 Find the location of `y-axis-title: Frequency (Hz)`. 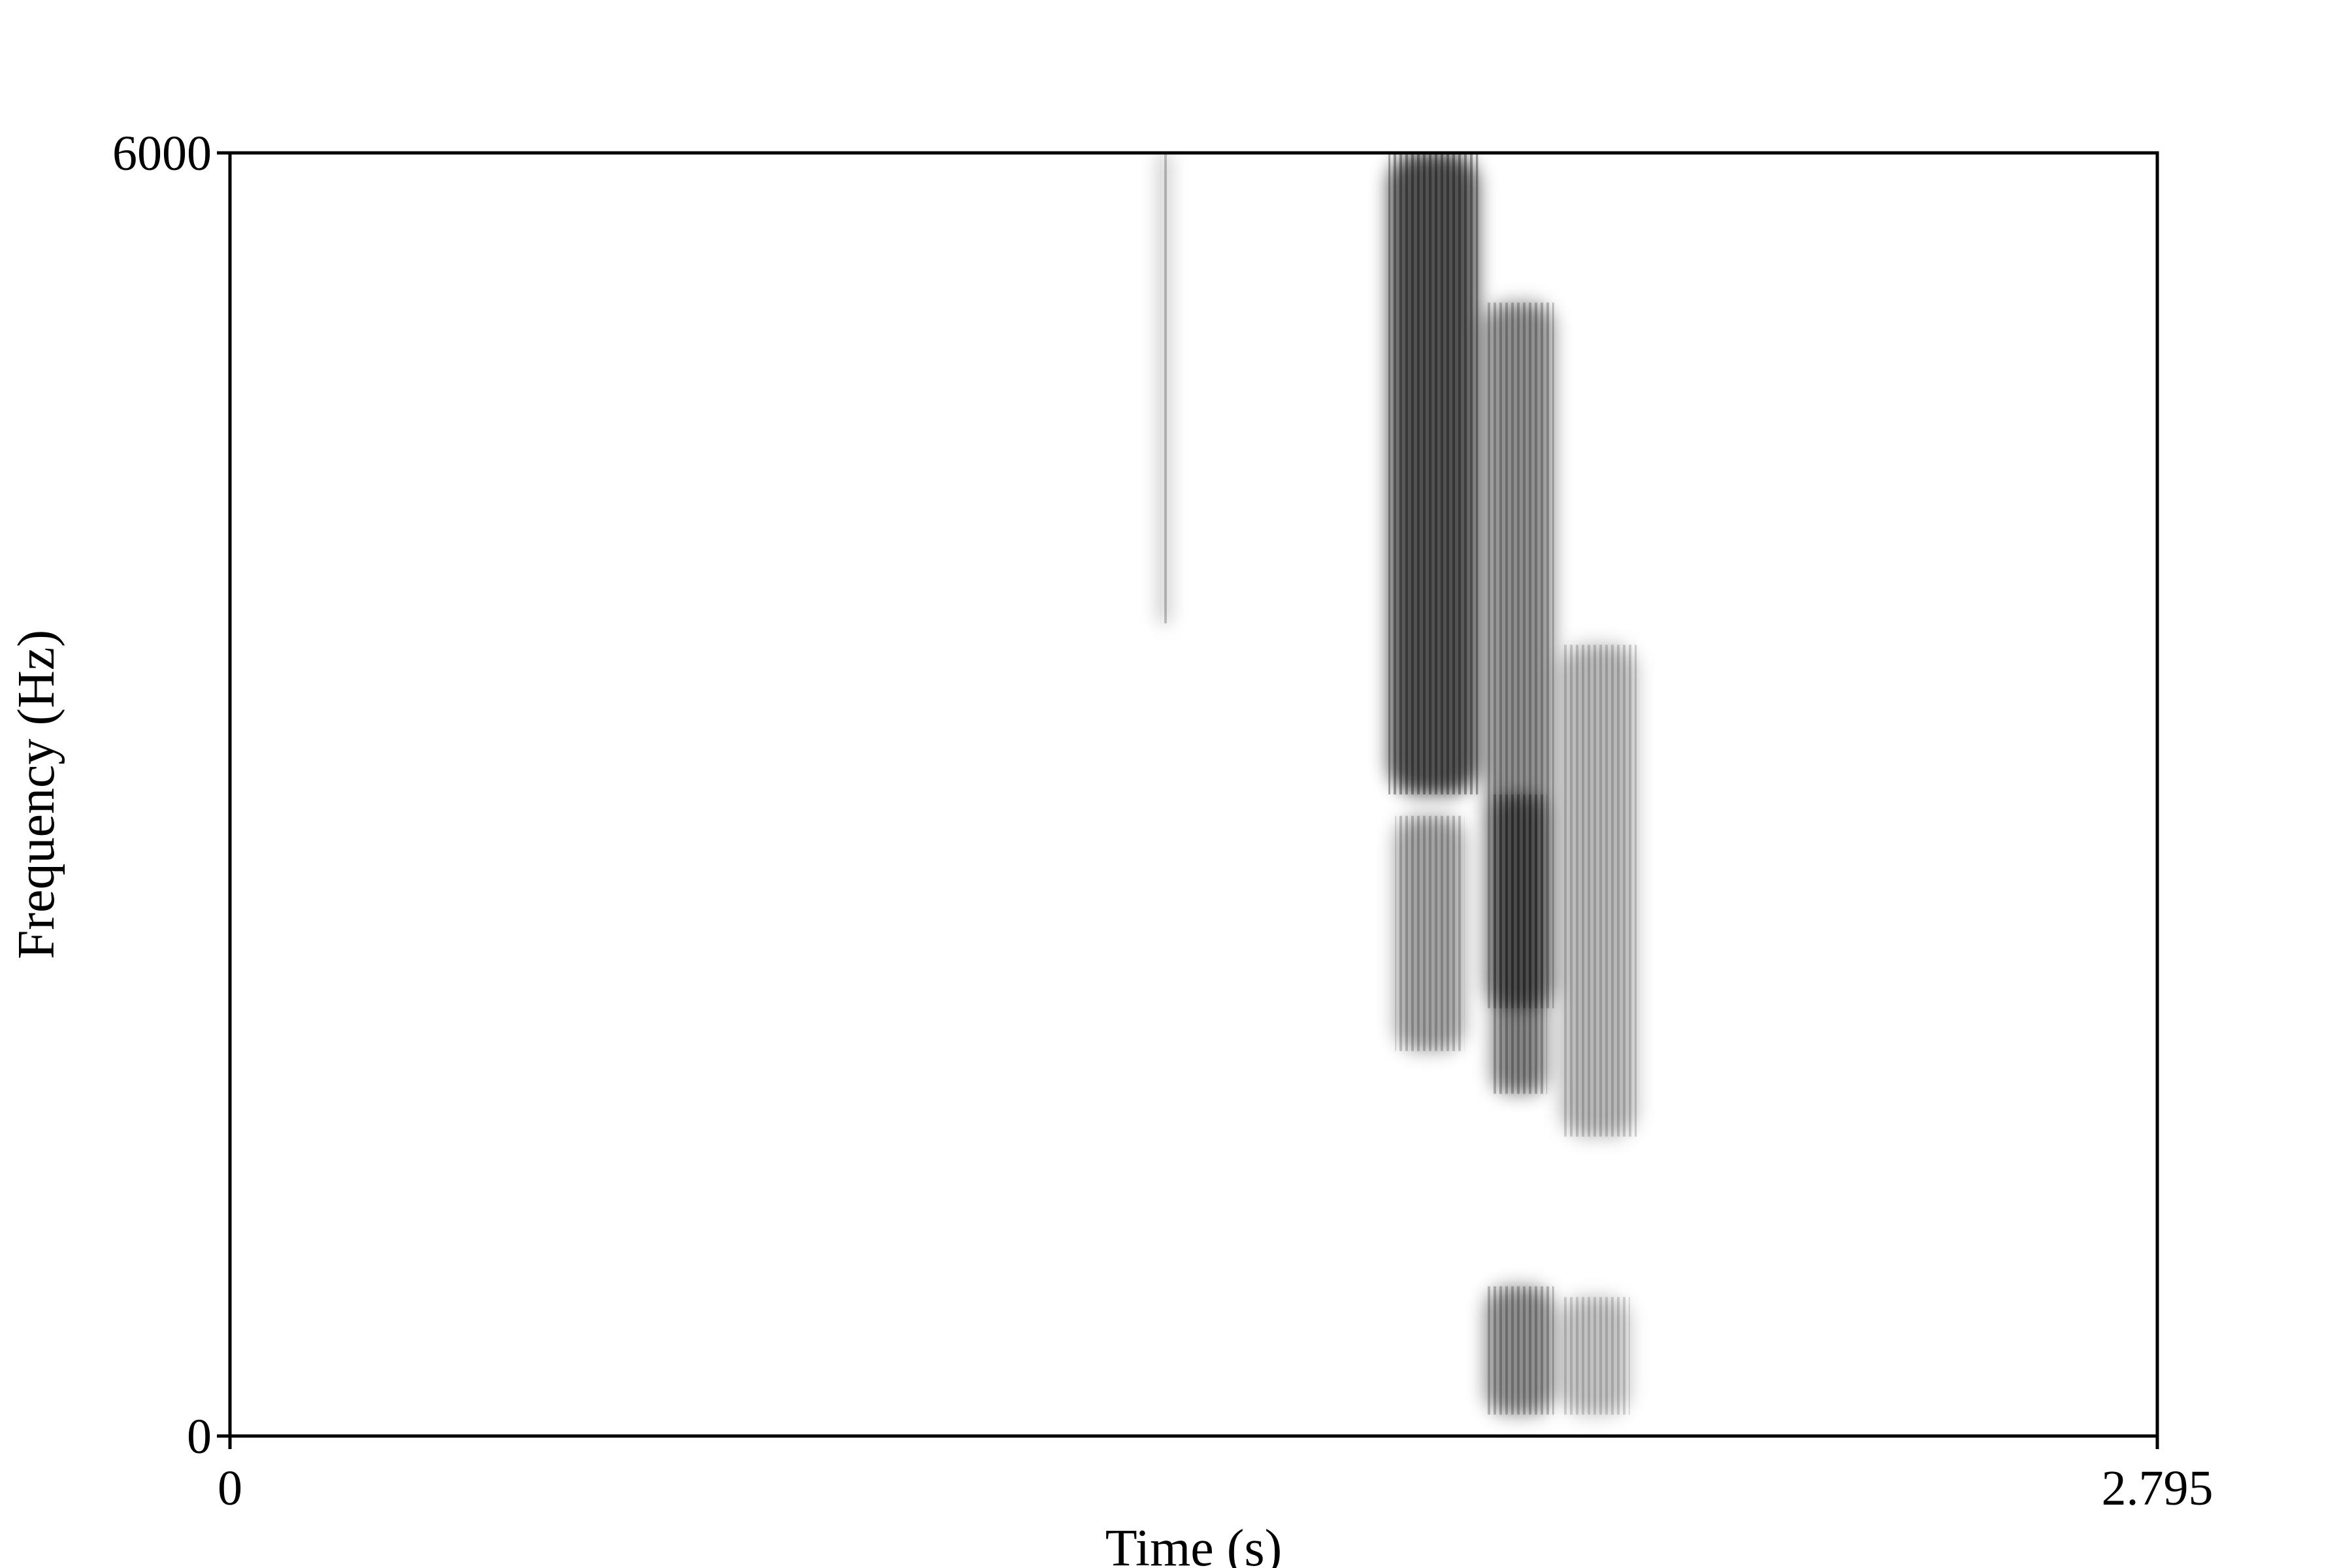

y-axis-title: Frequency (Hz) is located at coordinates (36, 794).